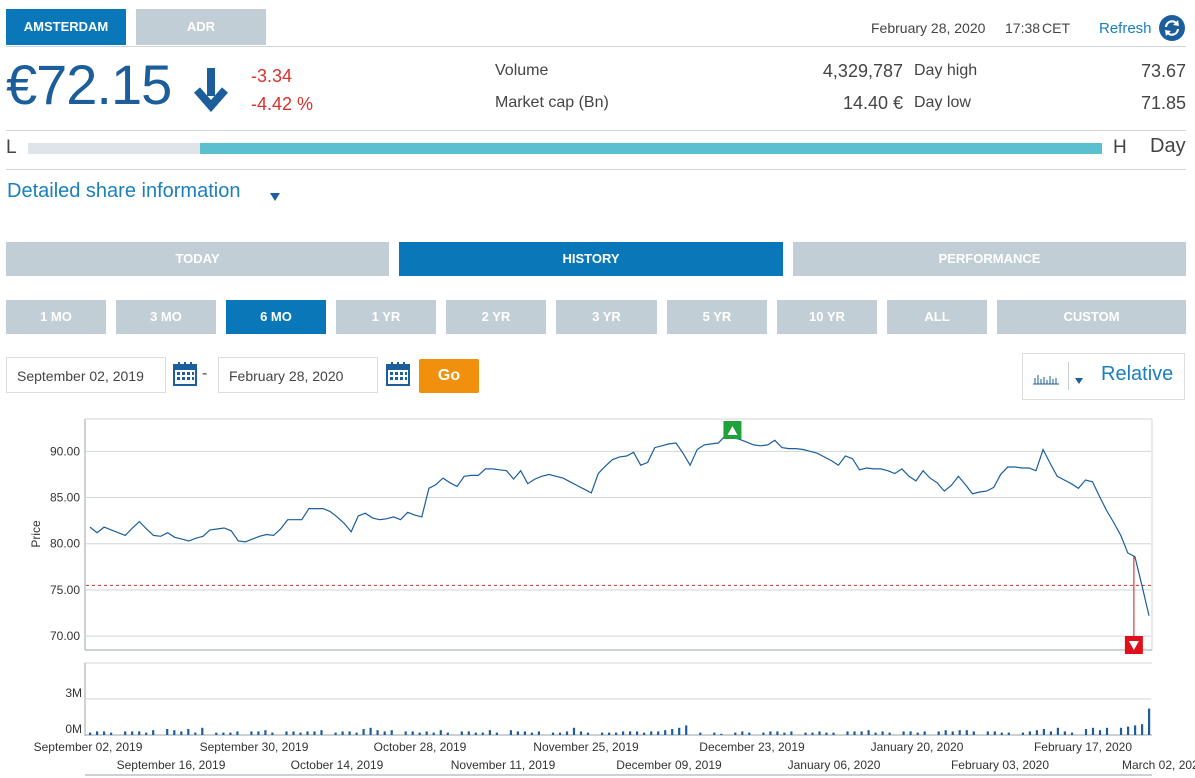  What do you see at coordinates (827, 317) in the screenshot?
I see `period-10yr-button: 10 YR` at bounding box center [827, 317].